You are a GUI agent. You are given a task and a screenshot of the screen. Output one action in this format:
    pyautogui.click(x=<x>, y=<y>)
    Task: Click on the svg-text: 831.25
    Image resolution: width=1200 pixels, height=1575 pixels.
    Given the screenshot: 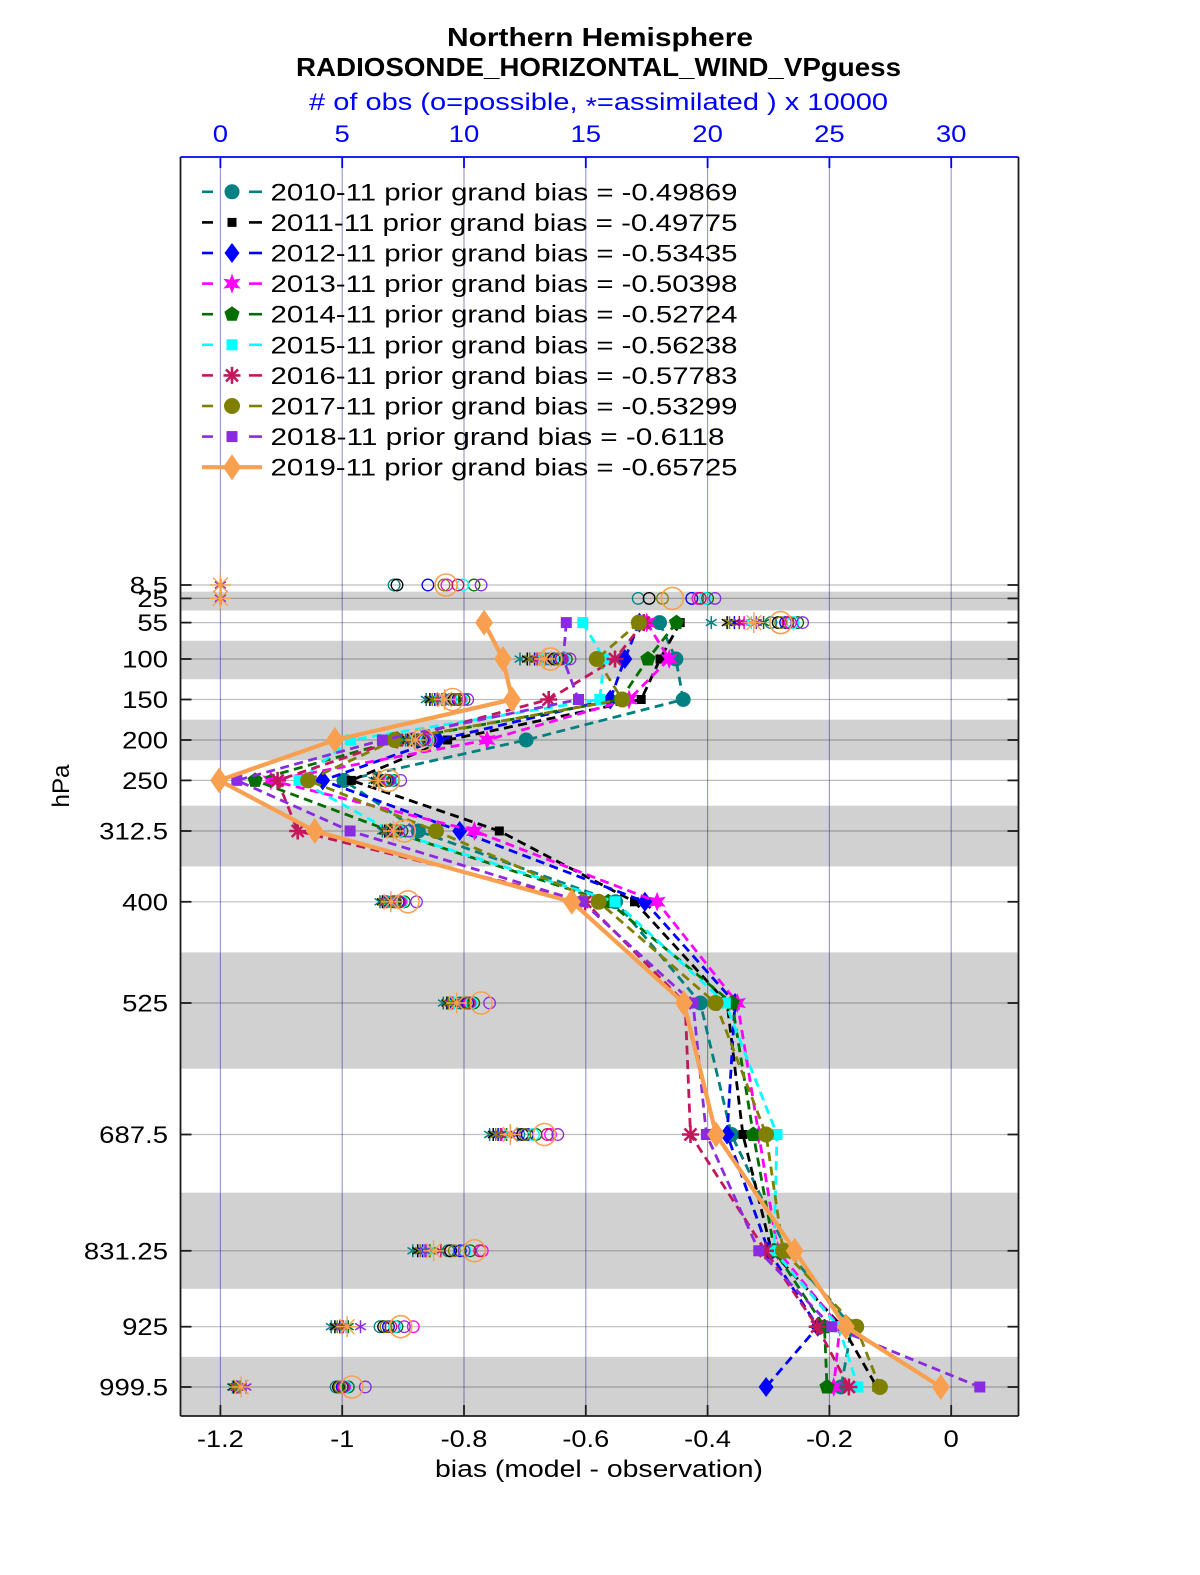 What is the action you would take?
    pyautogui.click(x=126, y=1251)
    